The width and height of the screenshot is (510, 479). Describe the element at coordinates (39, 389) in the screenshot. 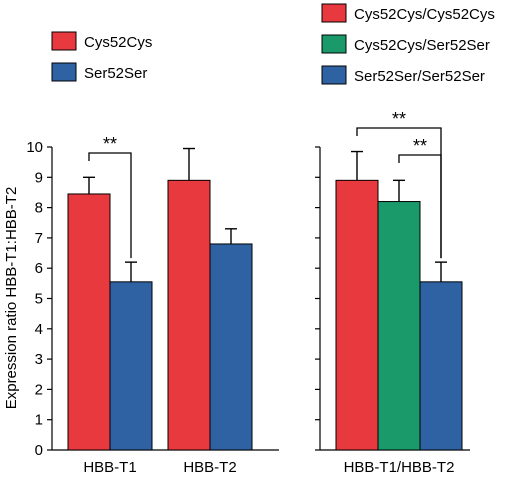

I see `y-tick-label: 2` at that location.